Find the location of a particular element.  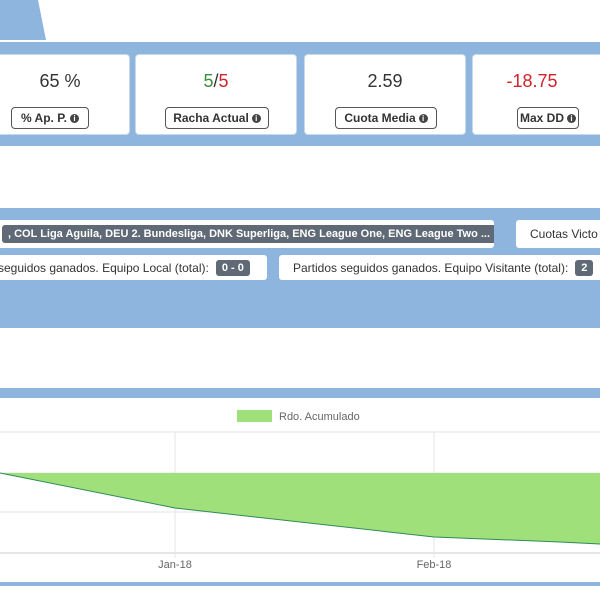

stat-value-cuota-media: 2.59 is located at coordinates (385, 81).